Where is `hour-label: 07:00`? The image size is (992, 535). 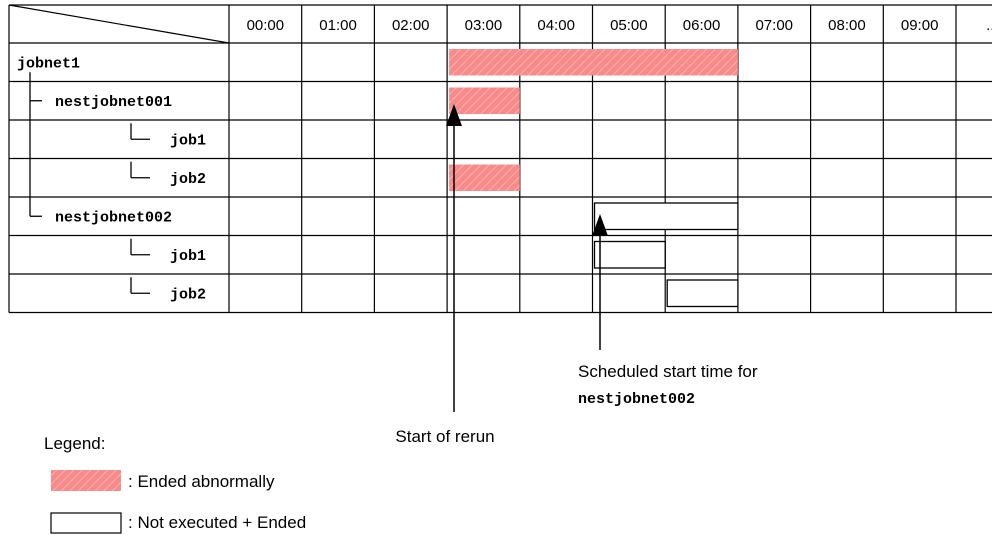
hour-label: 07:00 is located at coordinates (774, 25).